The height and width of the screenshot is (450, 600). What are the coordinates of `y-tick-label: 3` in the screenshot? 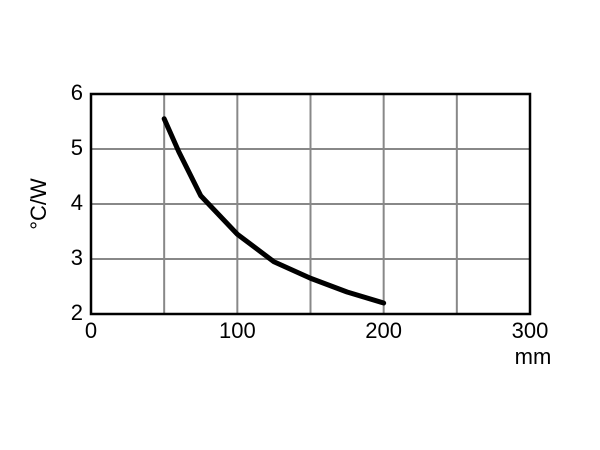 It's located at (77, 257).